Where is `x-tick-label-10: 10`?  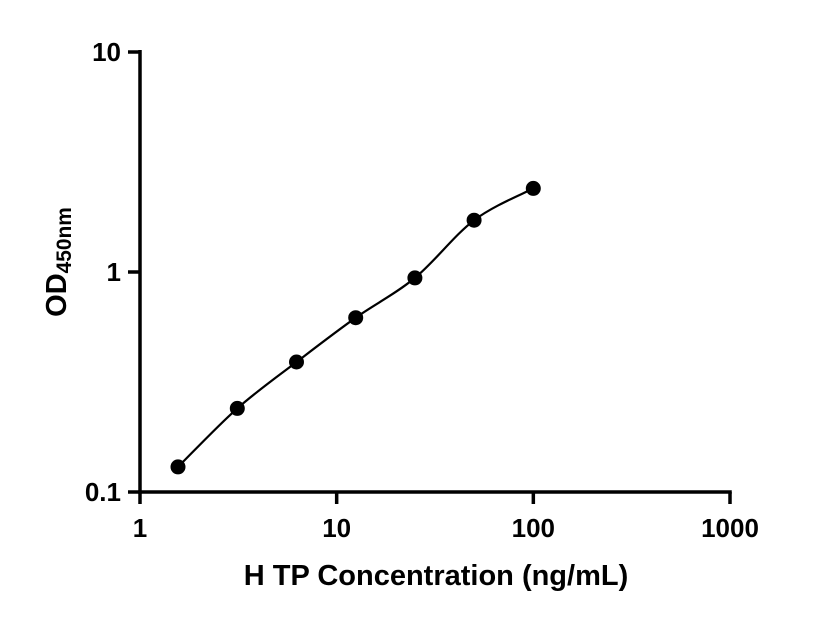 x-tick-label-10: 10 is located at coordinates (336, 528).